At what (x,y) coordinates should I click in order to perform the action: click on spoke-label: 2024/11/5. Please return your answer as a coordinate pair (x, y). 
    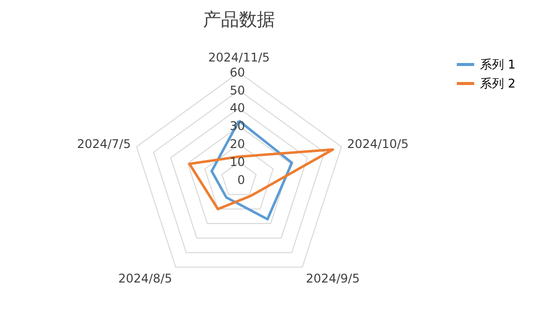
    Looking at the image, I should click on (239, 57).